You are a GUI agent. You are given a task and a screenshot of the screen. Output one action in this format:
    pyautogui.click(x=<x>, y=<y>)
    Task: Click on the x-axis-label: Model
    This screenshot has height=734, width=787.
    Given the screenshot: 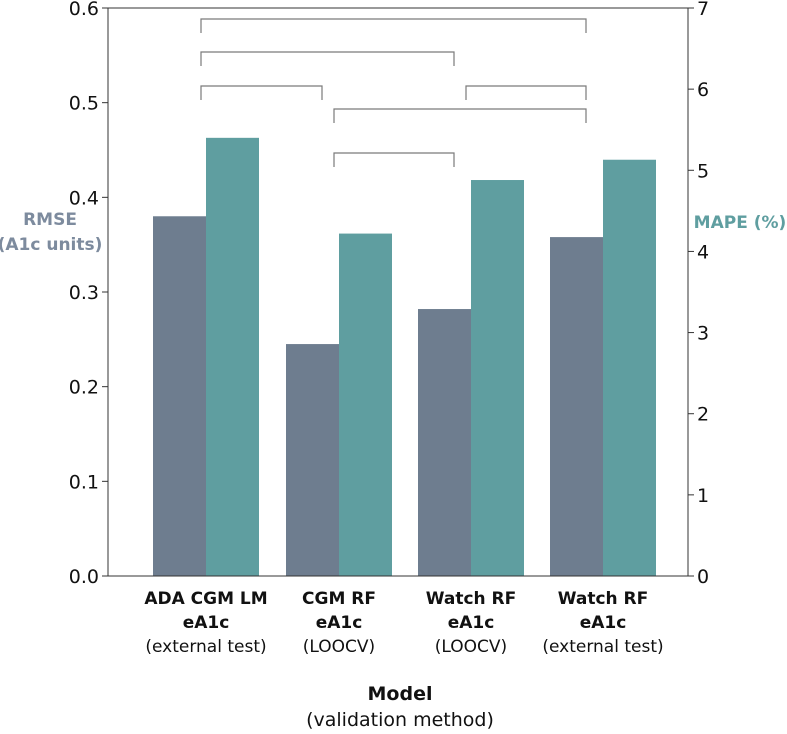 What is the action you would take?
    pyautogui.click(x=400, y=694)
    